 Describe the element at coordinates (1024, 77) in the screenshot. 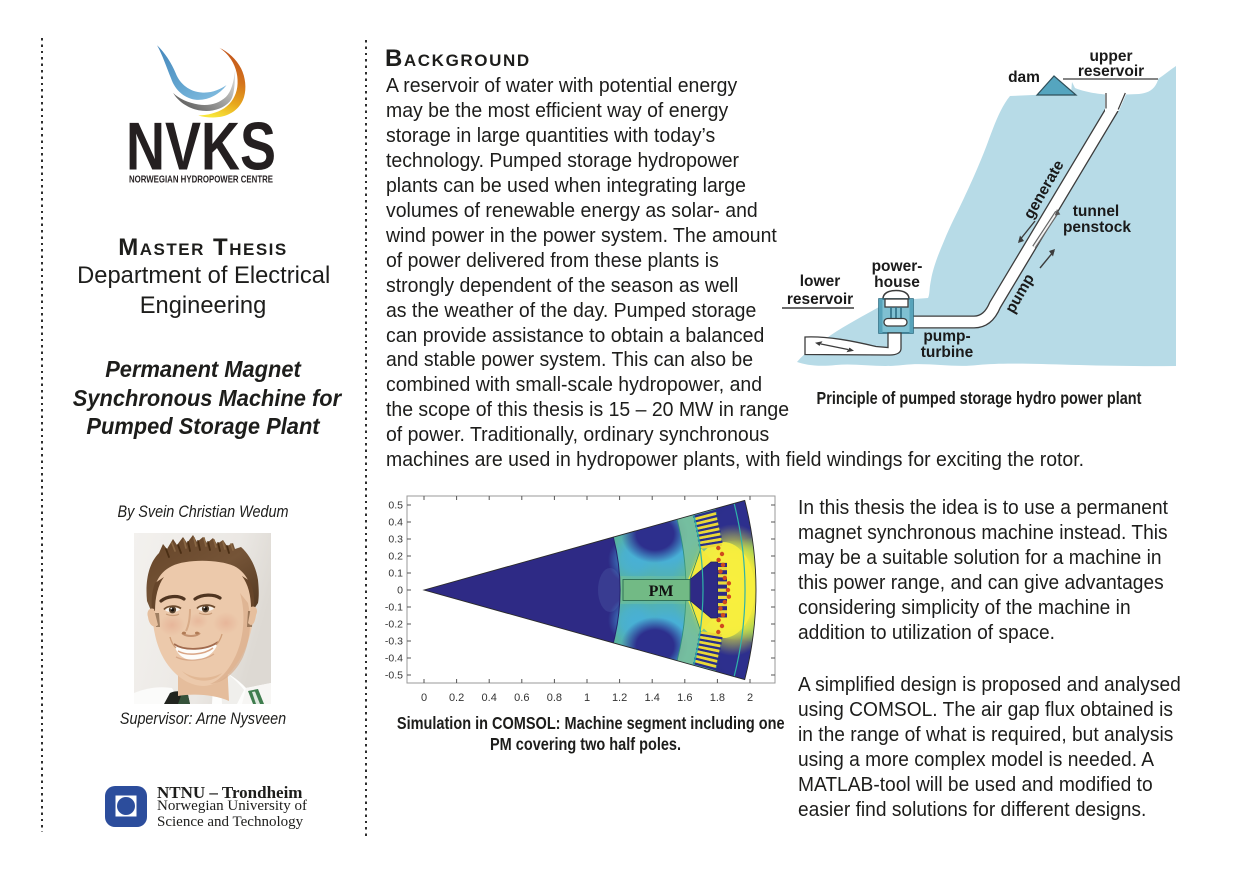

I see `svg-text: dam` at that location.